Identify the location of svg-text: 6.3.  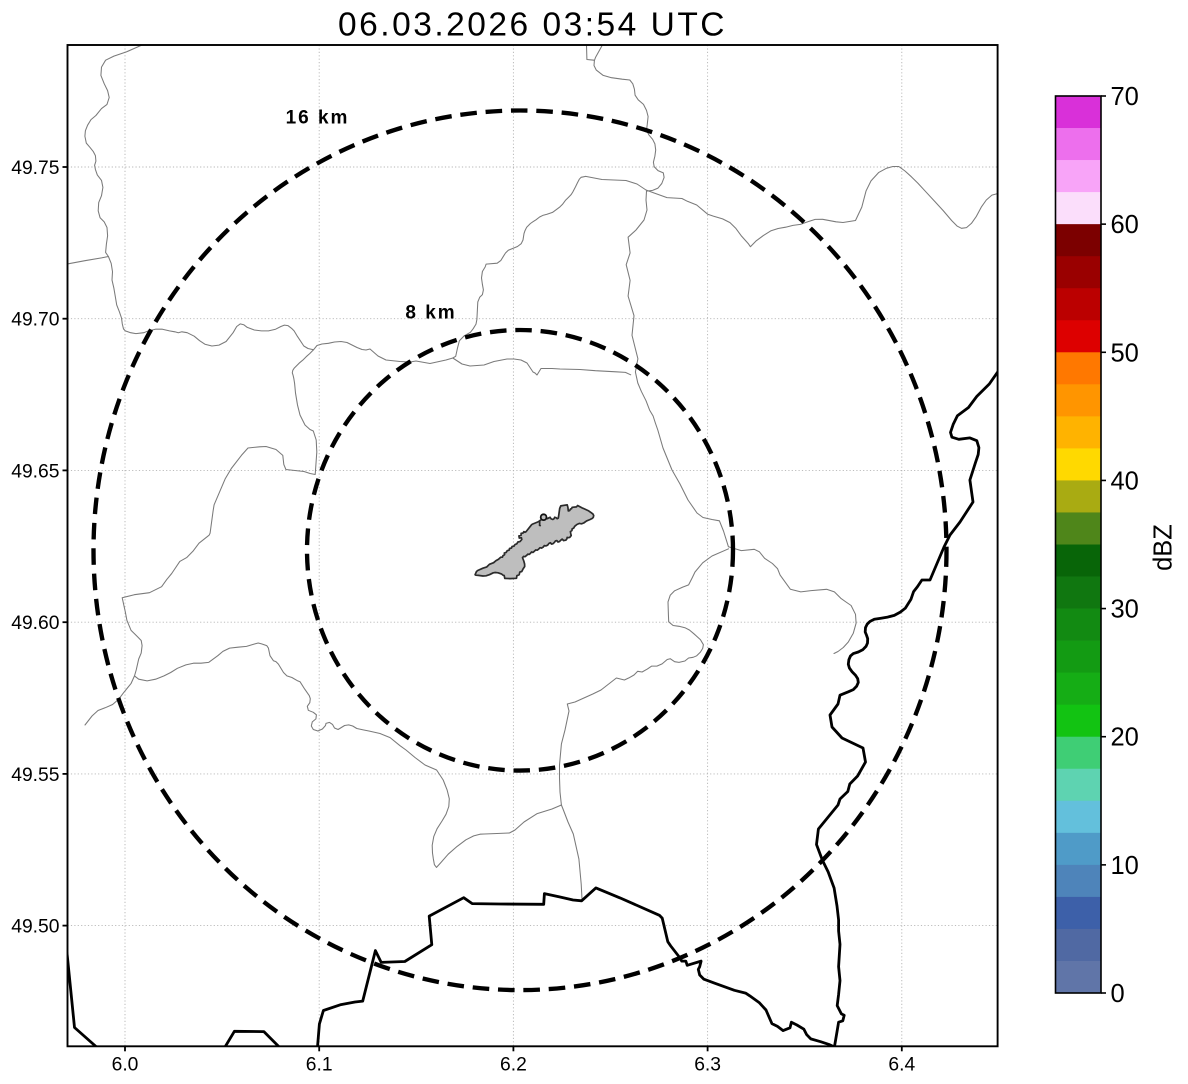
(707, 1064).